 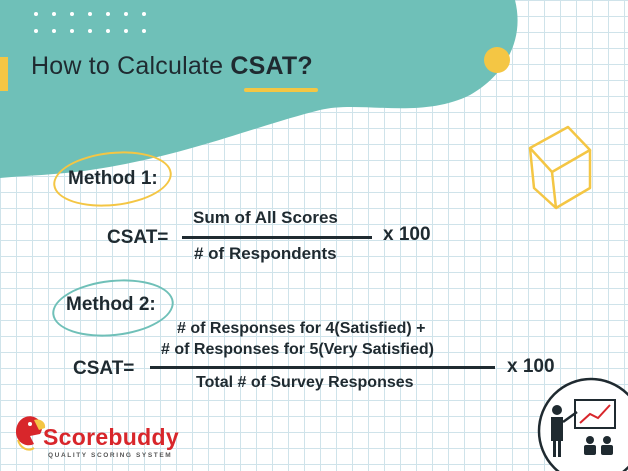 What do you see at coordinates (271, 66) in the screenshot?
I see `title-accent: CSAT?` at bounding box center [271, 66].